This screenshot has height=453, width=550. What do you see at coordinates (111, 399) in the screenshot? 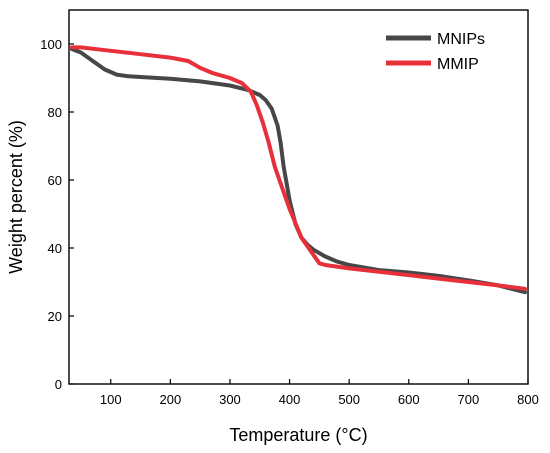
I see `x-tick-label: 100` at bounding box center [111, 399].